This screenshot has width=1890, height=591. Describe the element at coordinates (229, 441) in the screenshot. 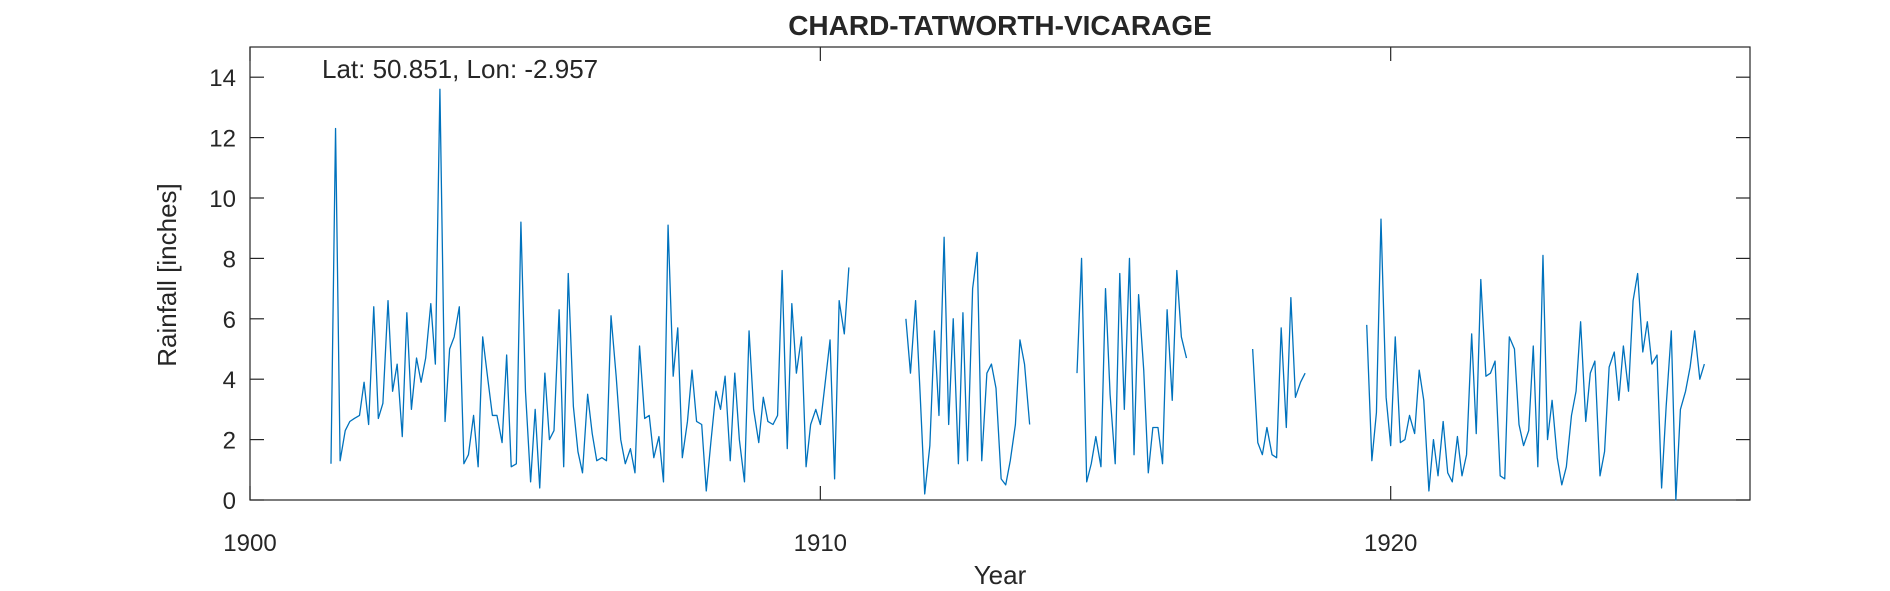

I see `y-tick-label: 2` at that location.